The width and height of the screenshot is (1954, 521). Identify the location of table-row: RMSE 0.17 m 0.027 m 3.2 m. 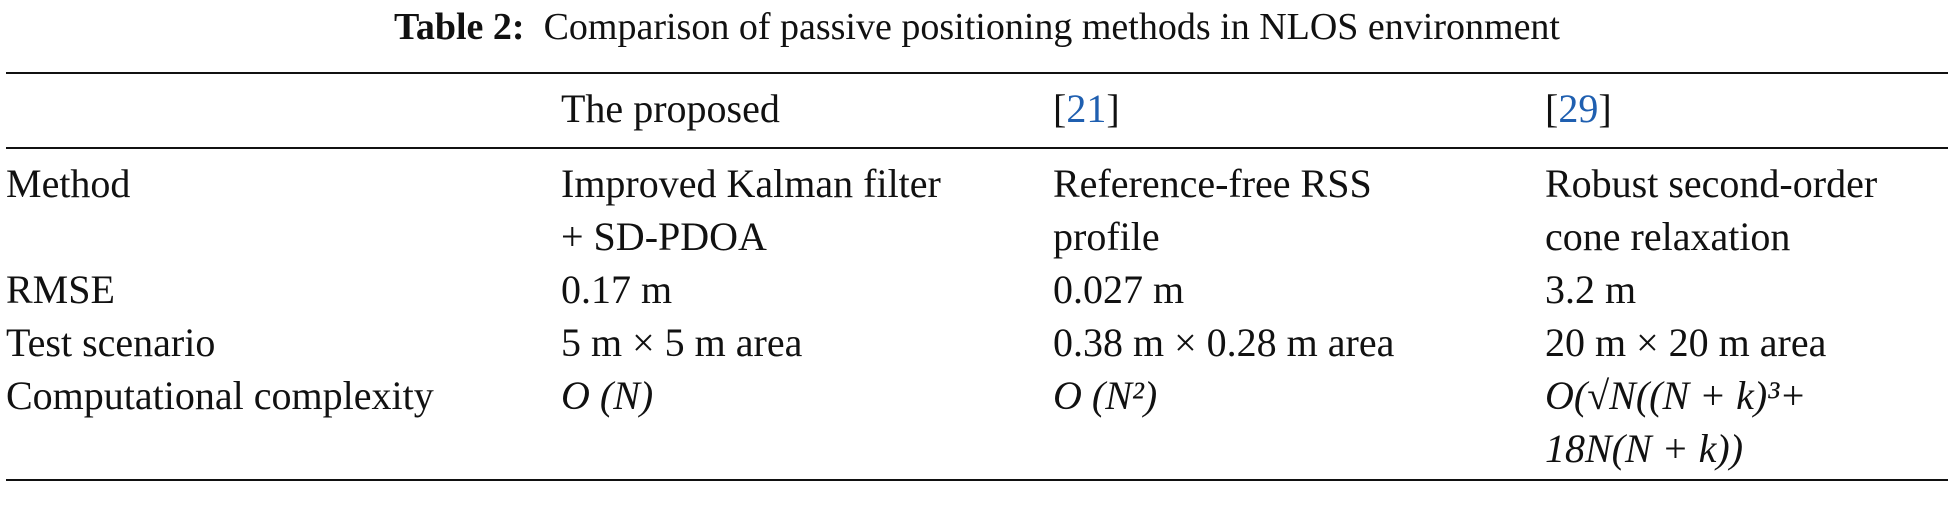
(977, 289).